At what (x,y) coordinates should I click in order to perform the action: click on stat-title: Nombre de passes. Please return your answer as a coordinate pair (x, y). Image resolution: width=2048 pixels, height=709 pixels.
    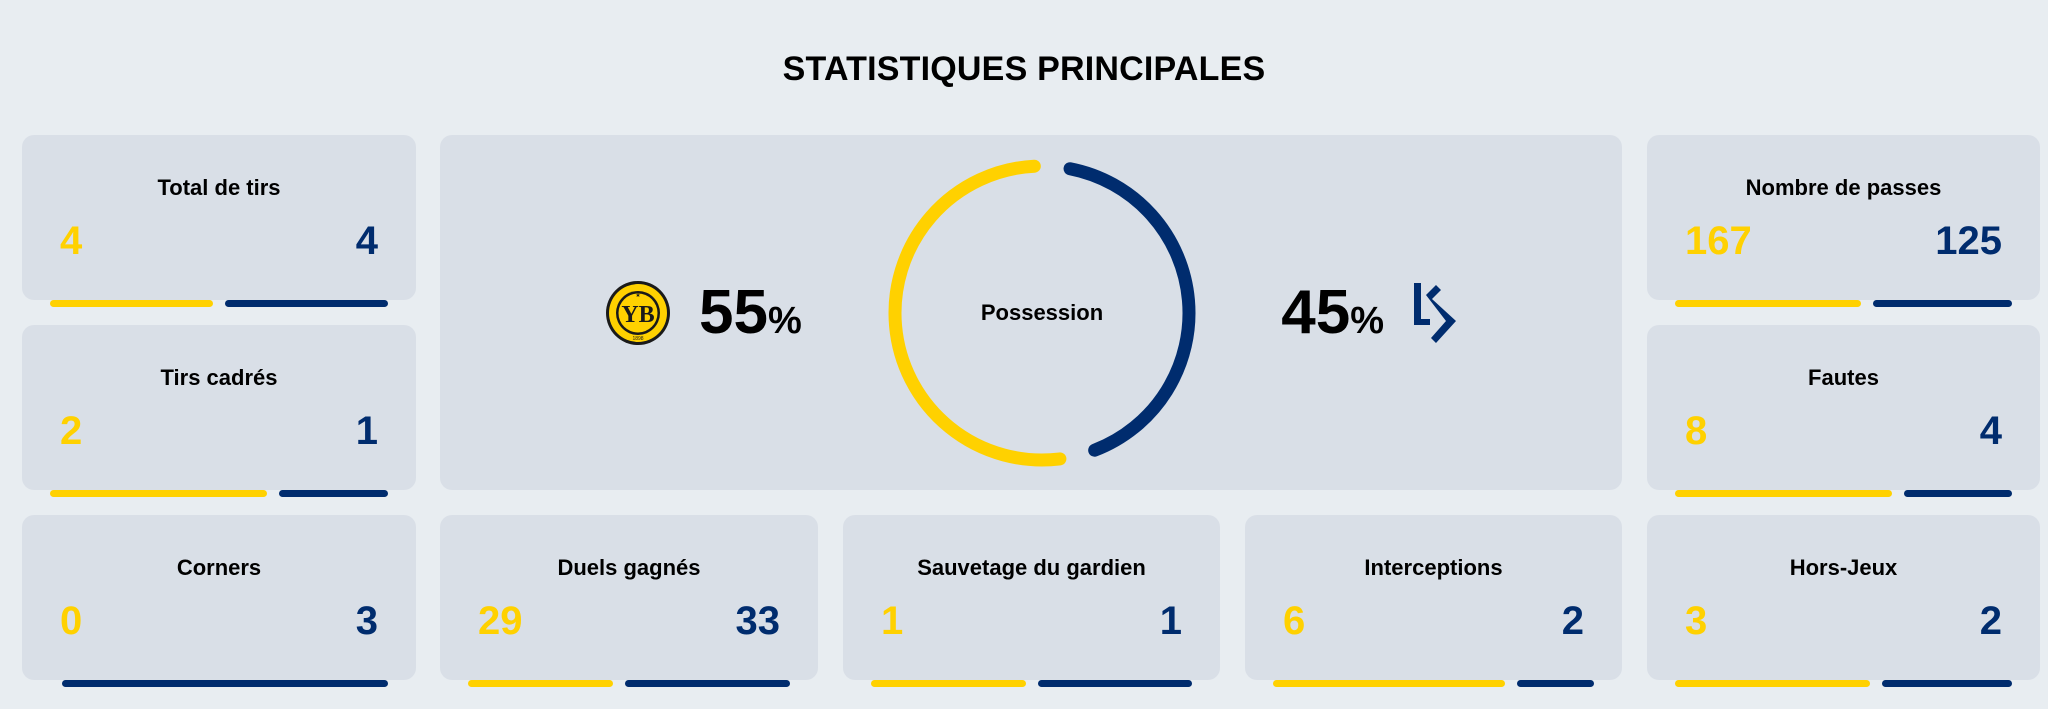
    Looking at the image, I should click on (1843, 187).